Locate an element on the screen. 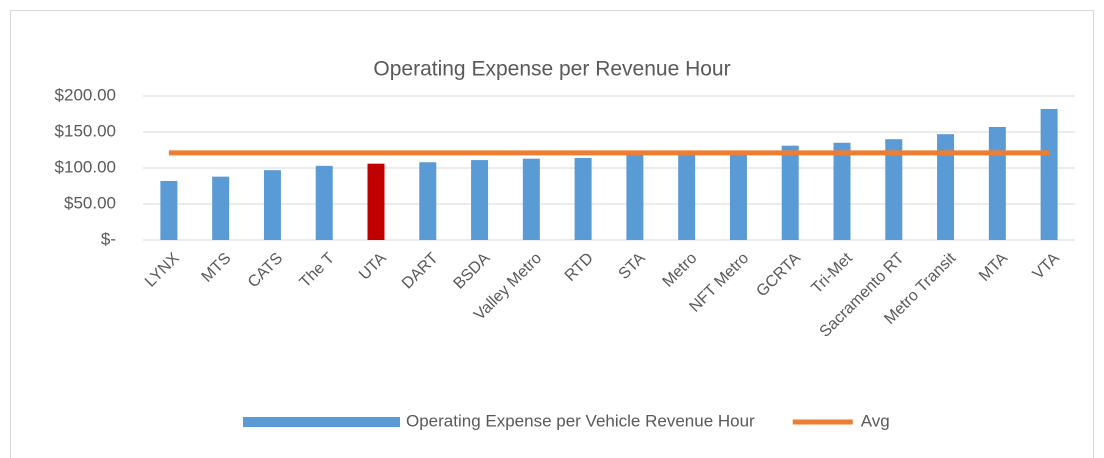 This screenshot has width=1104, height=458. legend-label: Avg is located at coordinates (875, 420).